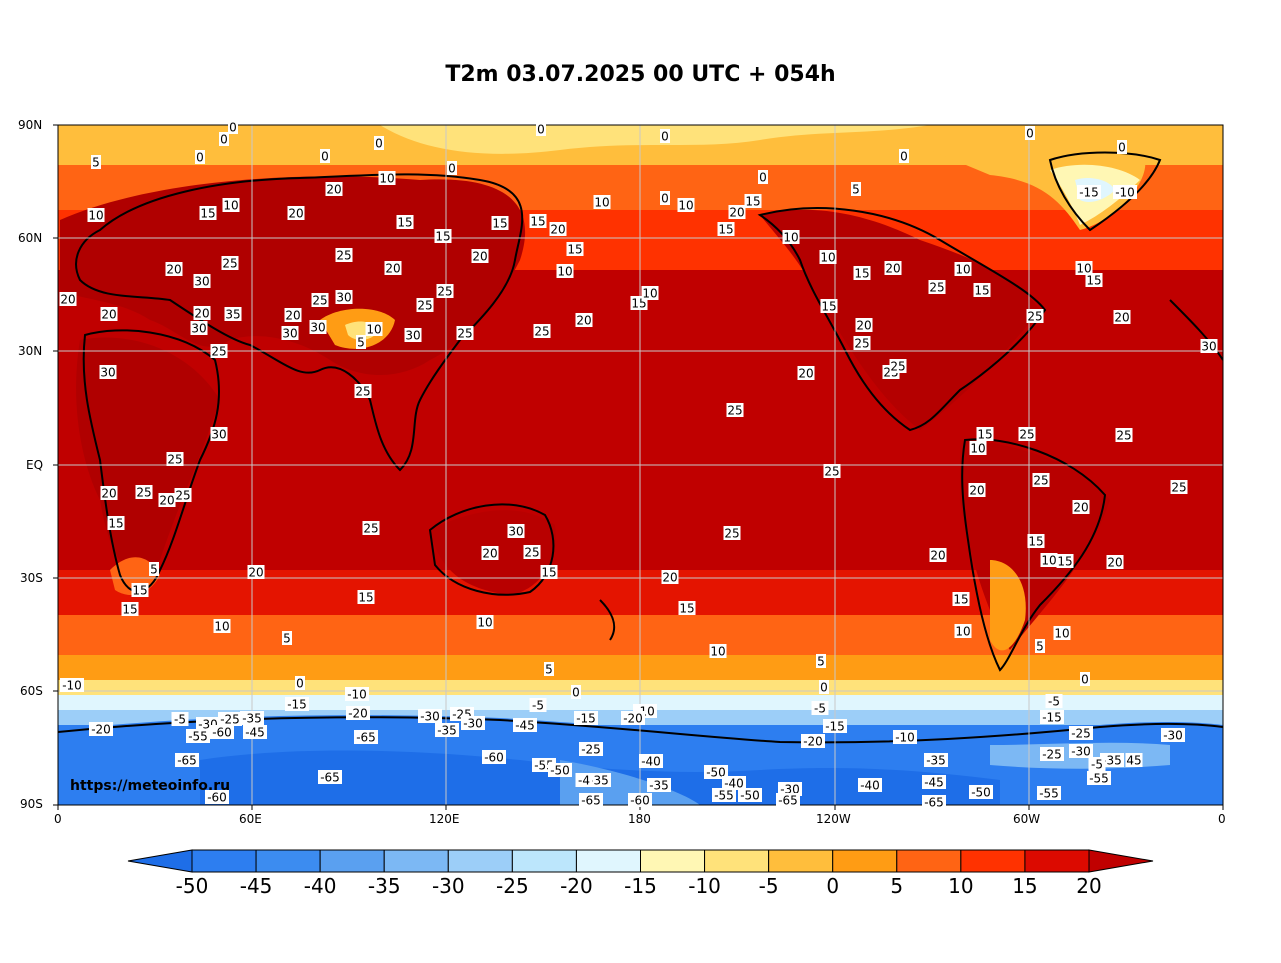 This screenshot has width=1281, height=963. What do you see at coordinates (1027, 819) in the screenshot?
I see `lon-label-60w: 60W` at bounding box center [1027, 819].